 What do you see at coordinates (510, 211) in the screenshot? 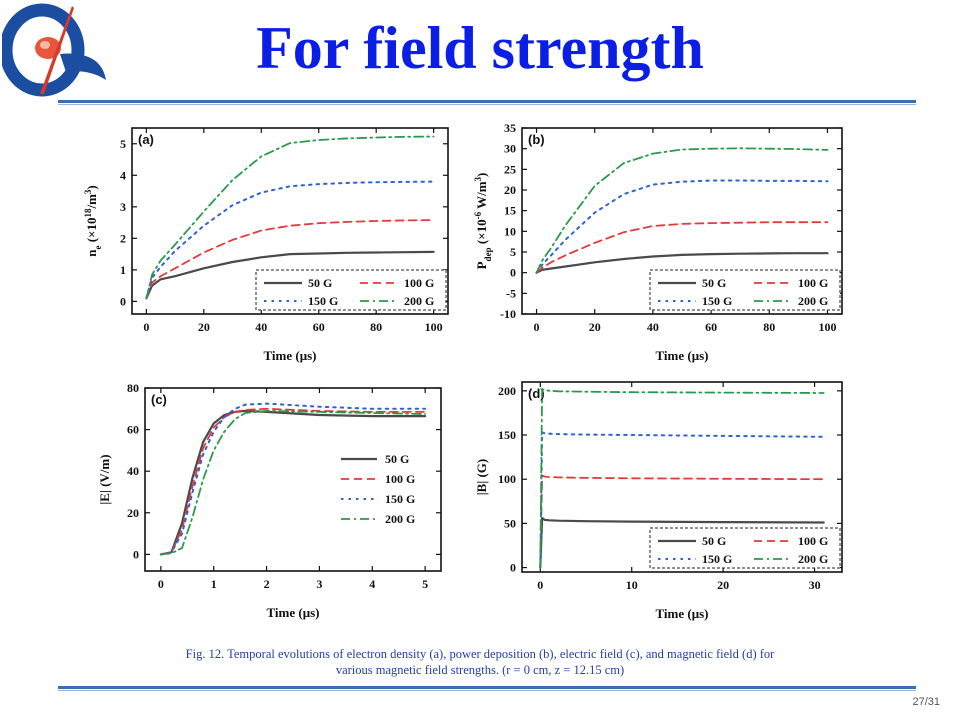
I see `chart-b-ytick-label-15: 15` at bounding box center [510, 211].